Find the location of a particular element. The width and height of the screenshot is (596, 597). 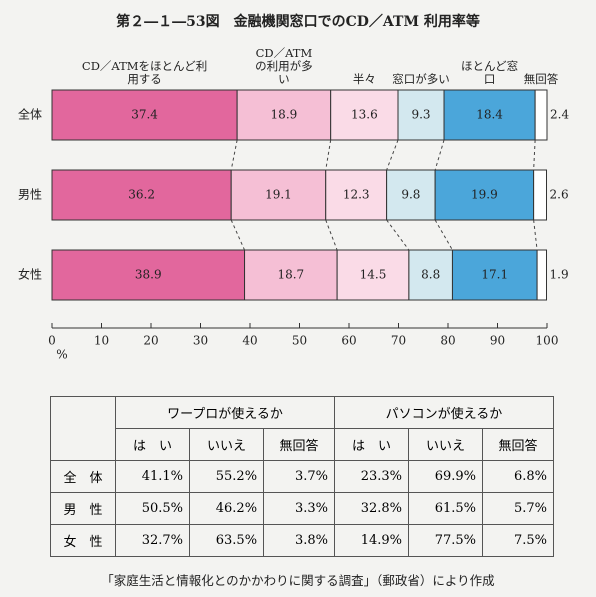

table-cell: 3.8% is located at coordinates (299, 540).